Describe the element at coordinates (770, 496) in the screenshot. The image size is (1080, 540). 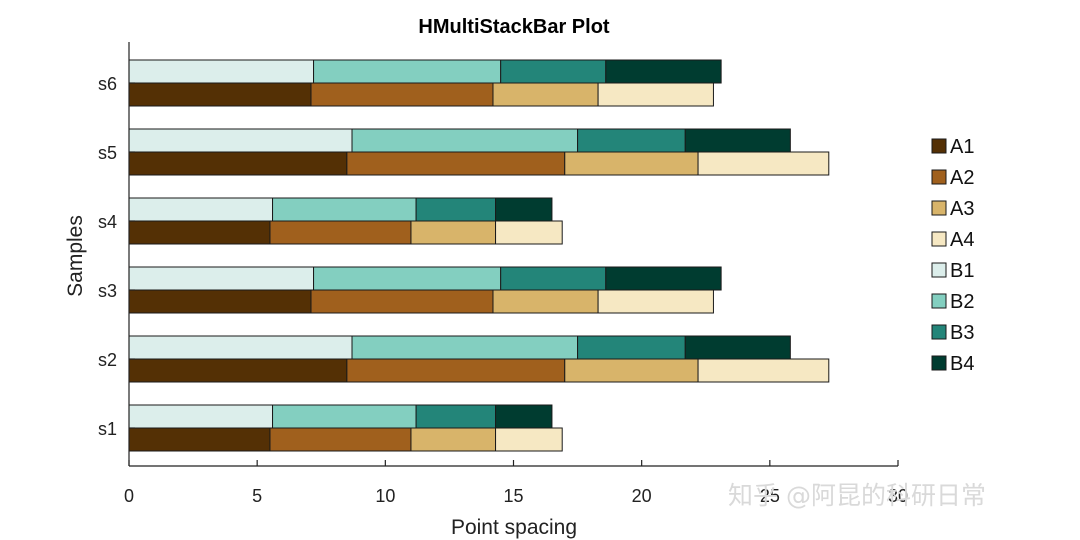
I see `x-tick-label-25: 25` at that location.